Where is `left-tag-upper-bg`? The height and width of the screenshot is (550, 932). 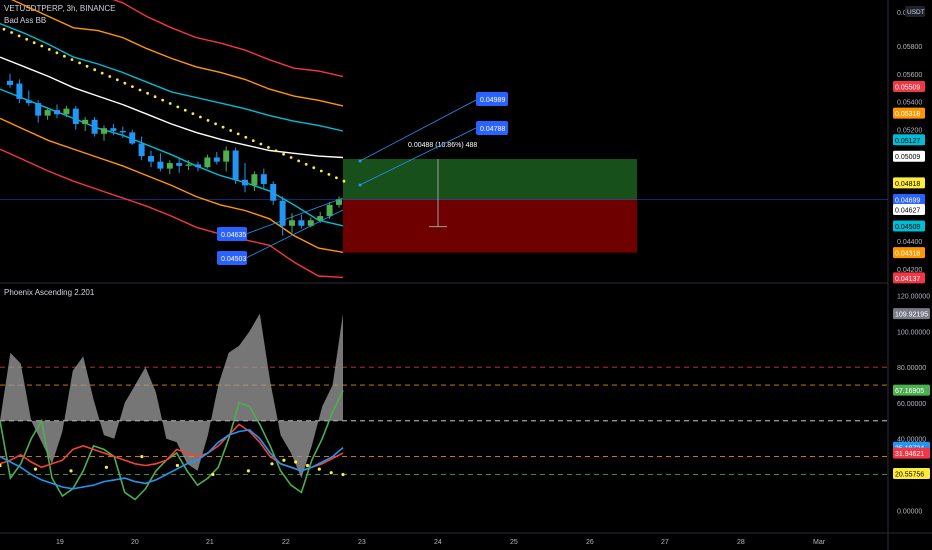
left-tag-upper-bg is located at coordinates (232, 234).